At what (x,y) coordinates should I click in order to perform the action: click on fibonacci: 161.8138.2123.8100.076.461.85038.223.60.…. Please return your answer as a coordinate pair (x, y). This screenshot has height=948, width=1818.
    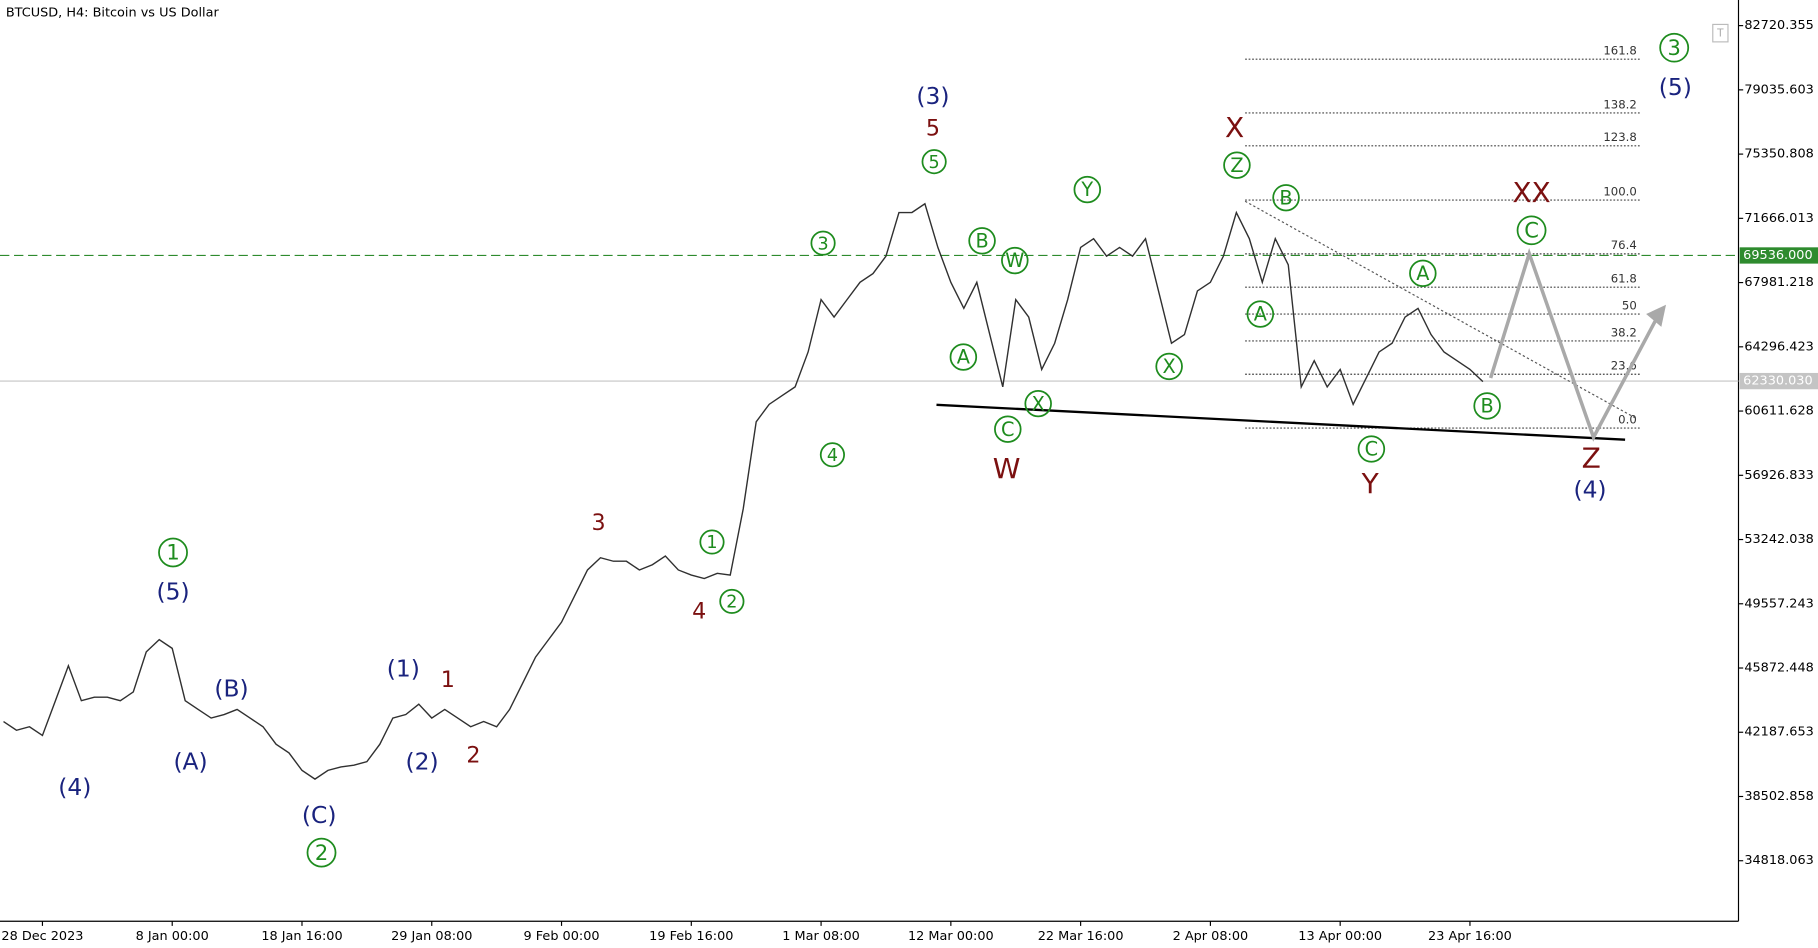
    Looking at the image, I should click on (1443, 236).